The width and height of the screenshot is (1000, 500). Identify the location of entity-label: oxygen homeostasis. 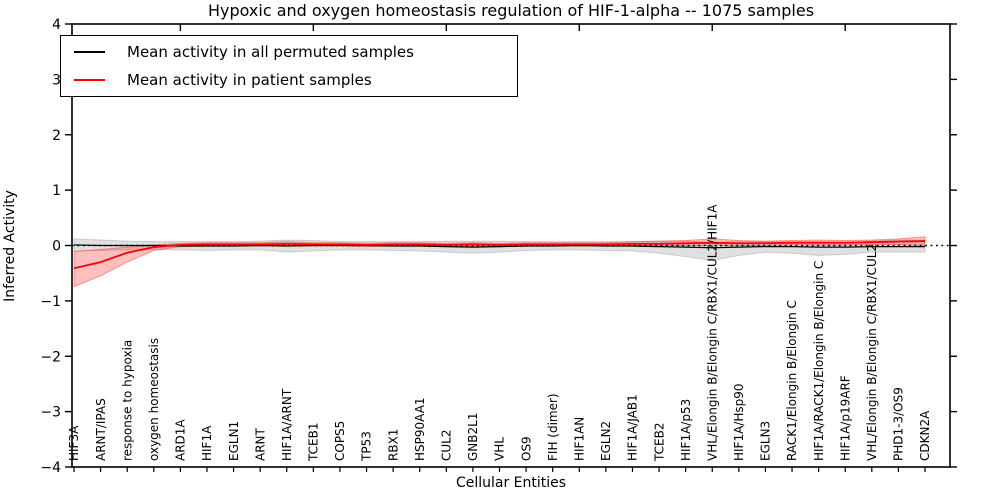
(154, 399).